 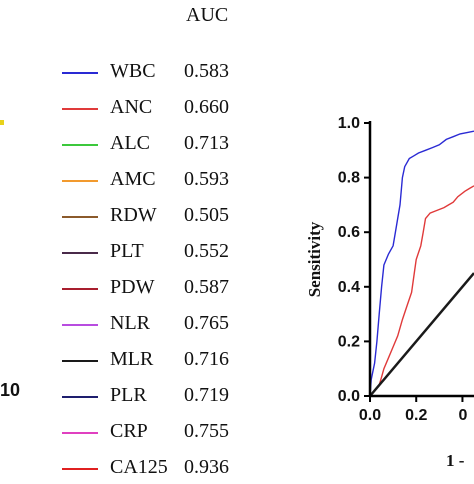 What do you see at coordinates (10, 390) in the screenshot?
I see `left-panel-tick-fragment: 10` at bounding box center [10, 390].